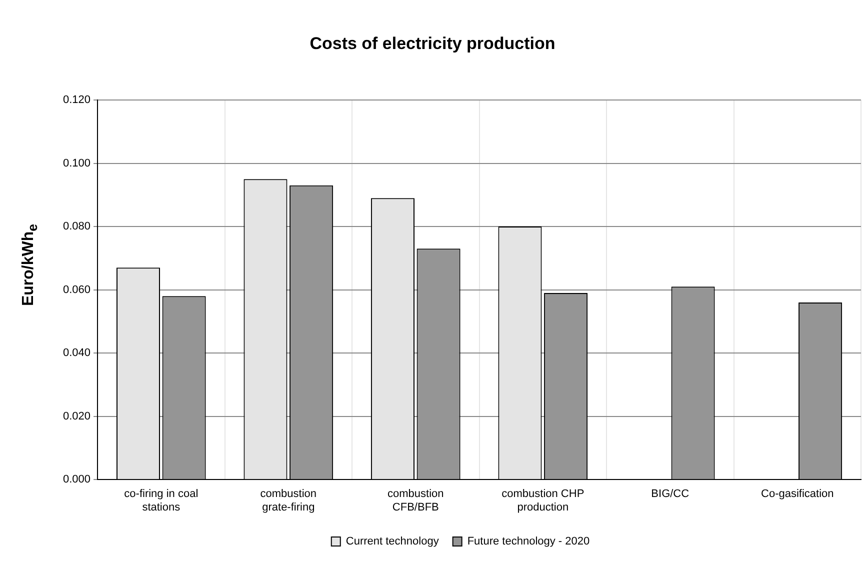  What do you see at coordinates (543, 501) in the screenshot?
I see `x-tick-label: combustion CHP production` at bounding box center [543, 501].